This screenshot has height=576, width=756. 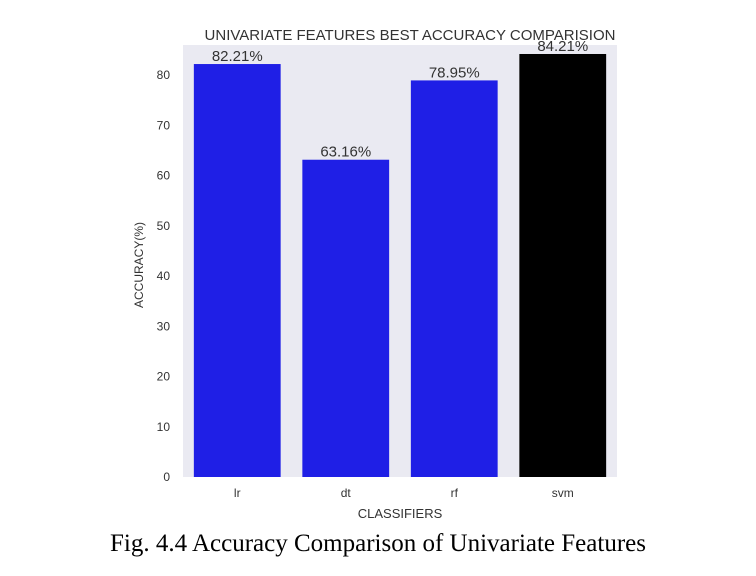 I want to click on x-axis-label: CLASSIFIERS, so click(x=400, y=513).